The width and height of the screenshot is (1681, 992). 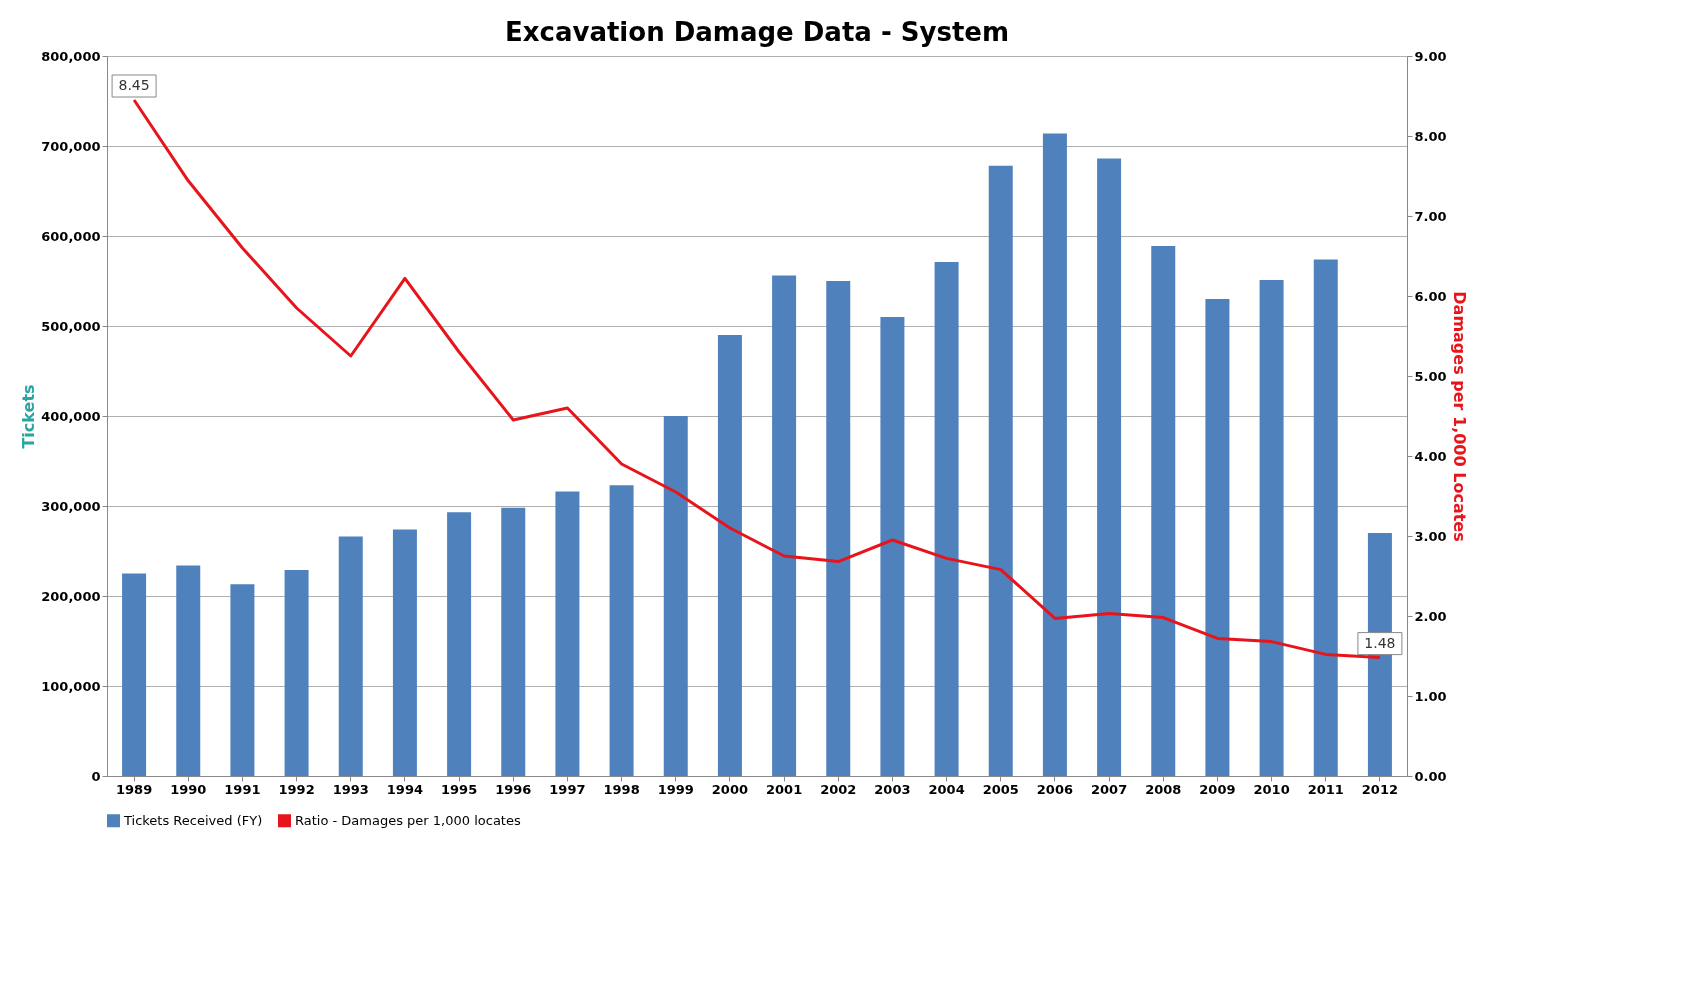 What do you see at coordinates (946, 789) in the screenshot?
I see `x-tick-label: 2004` at bounding box center [946, 789].